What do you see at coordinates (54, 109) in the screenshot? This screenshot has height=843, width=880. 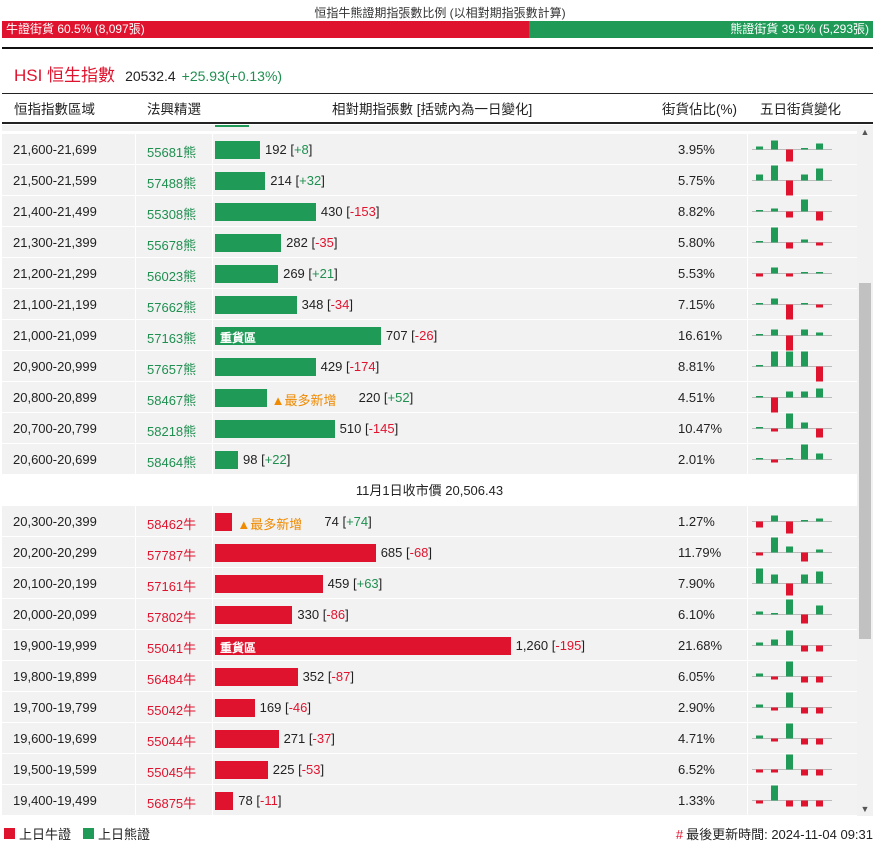 I see `column-header-range: 恒指指數區域` at bounding box center [54, 109].